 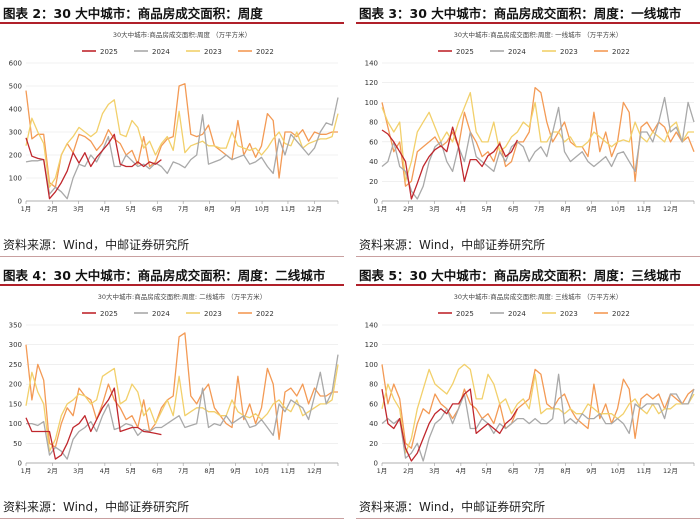 What do you see at coordinates (373, 162) in the screenshot?
I see `y-tick-label: 40` at bounding box center [373, 162].